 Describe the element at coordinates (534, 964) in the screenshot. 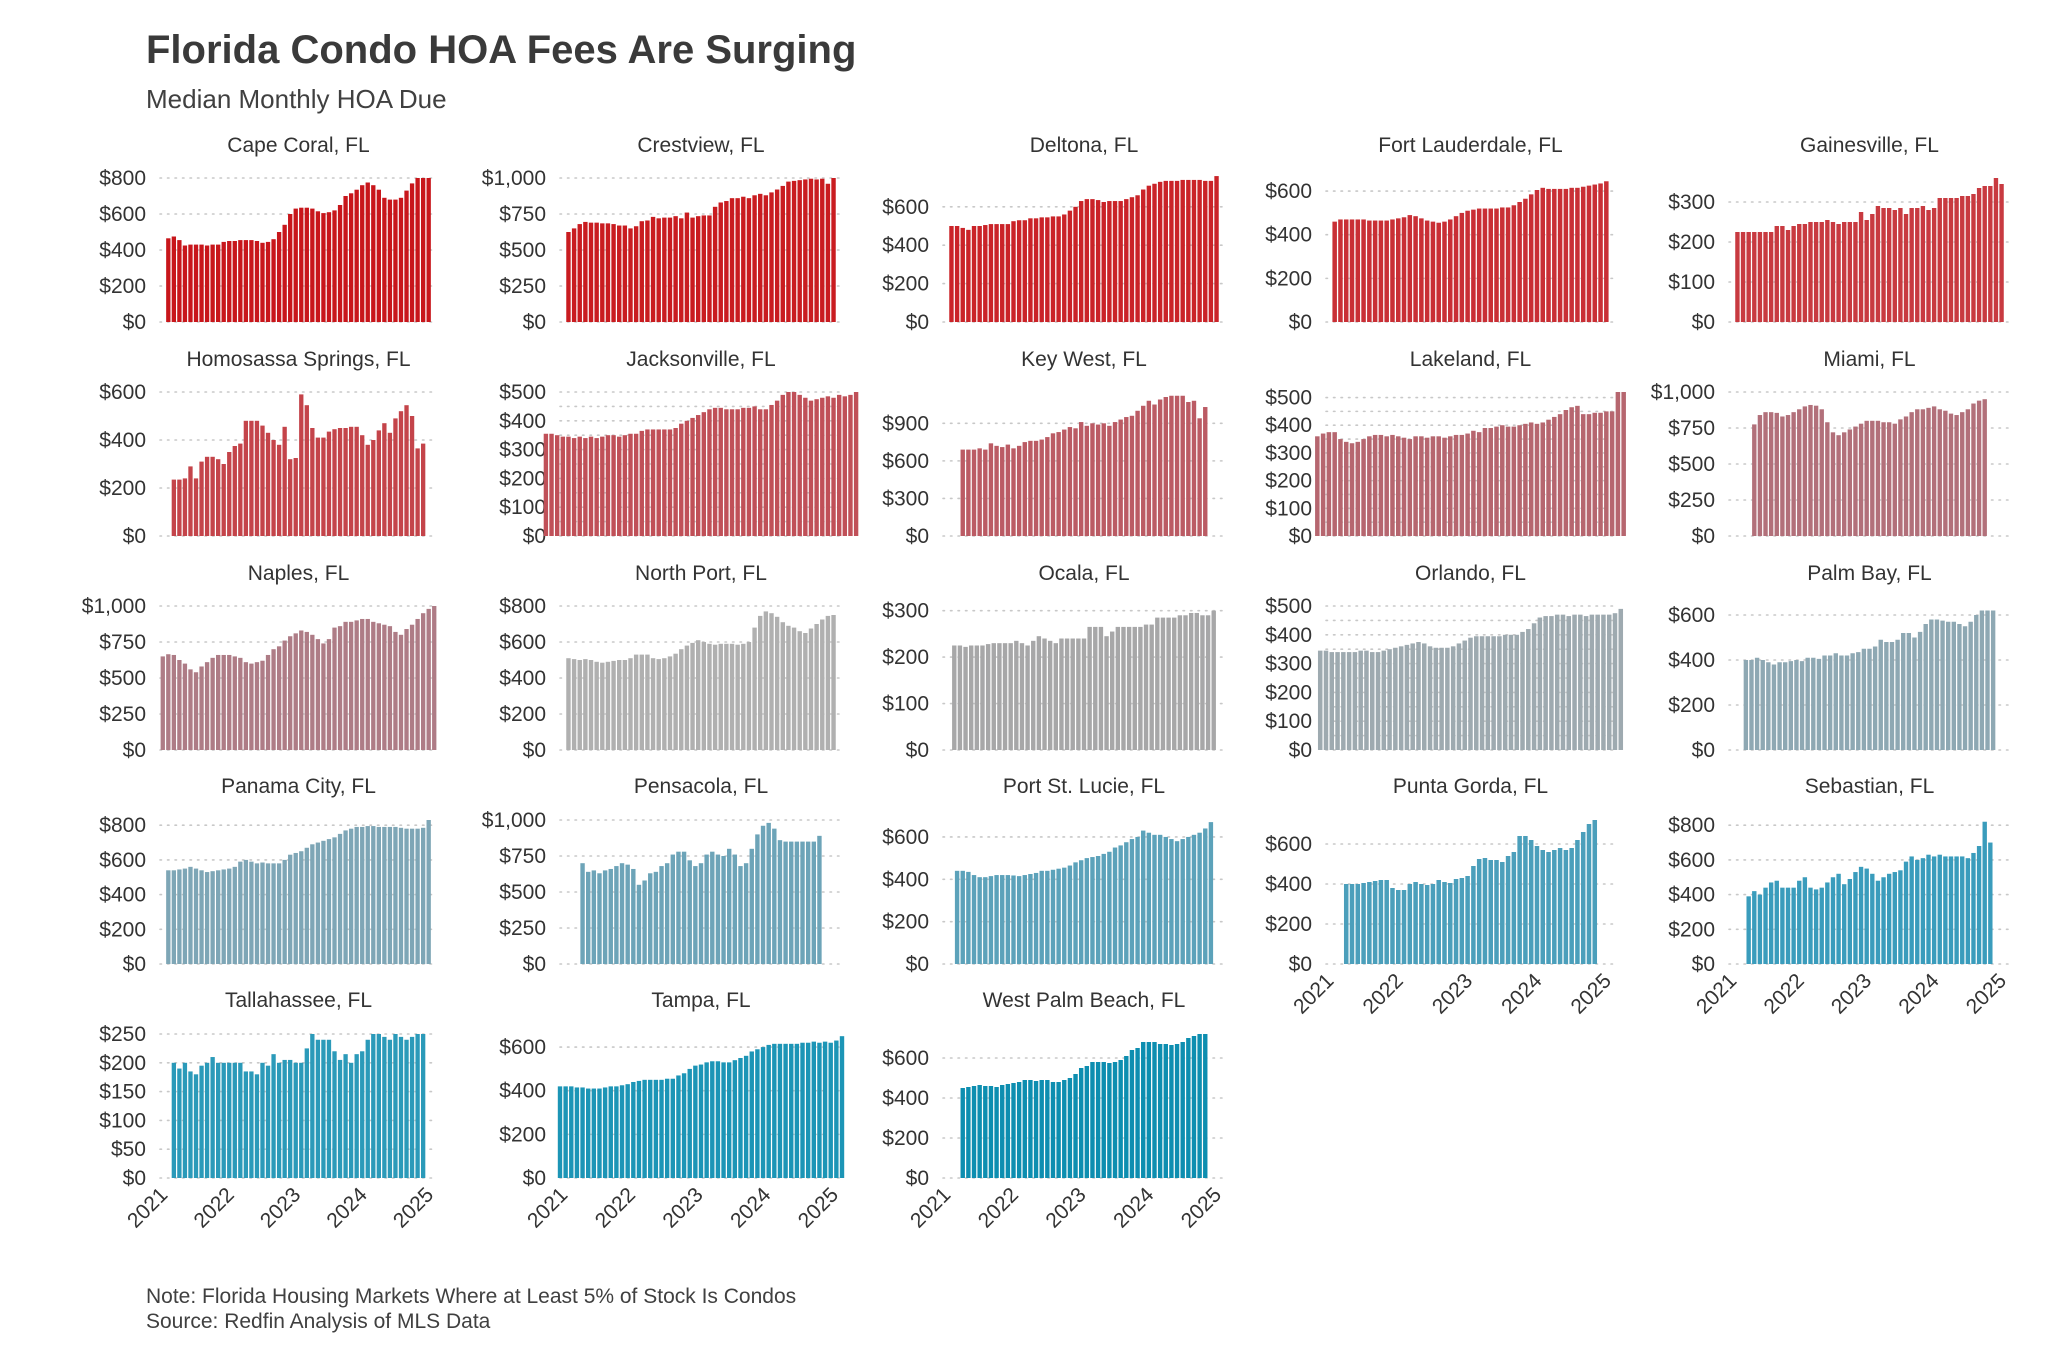

I see `y-tick-label: $0` at that location.